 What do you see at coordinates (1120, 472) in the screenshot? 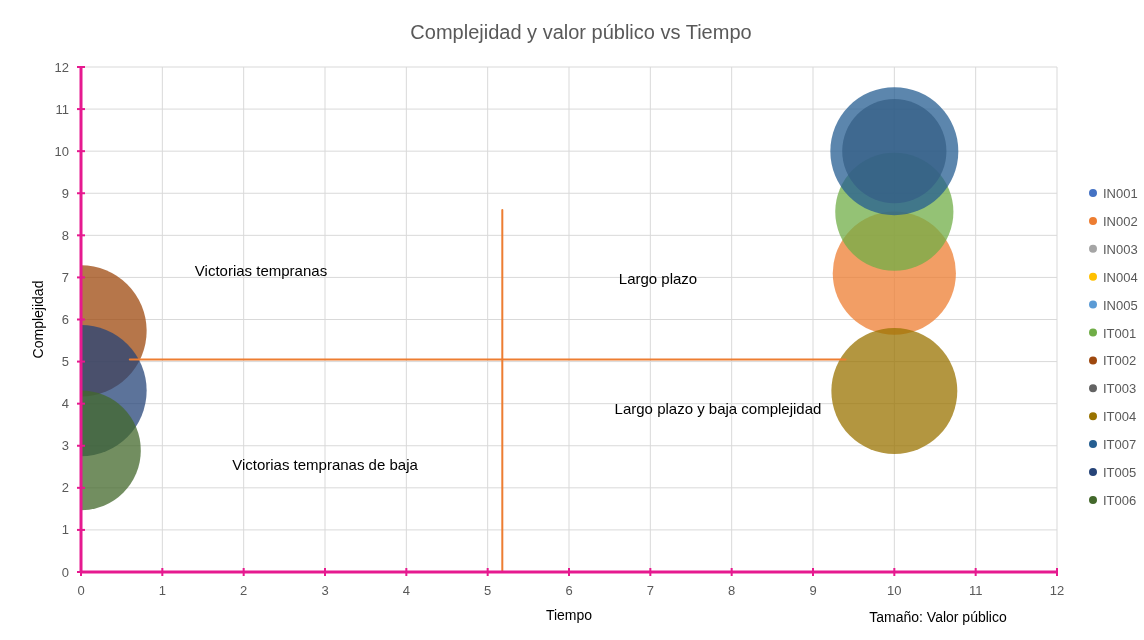
I see `legend-label: IT005` at bounding box center [1120, 472].